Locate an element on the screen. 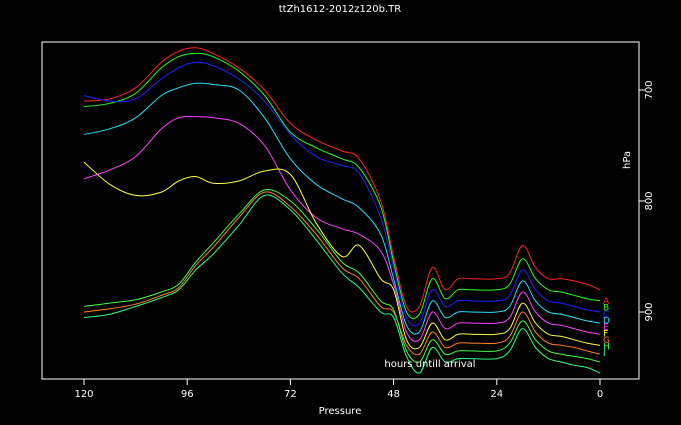  x-axis-label: Pressure is located at coordinates (340, 411).